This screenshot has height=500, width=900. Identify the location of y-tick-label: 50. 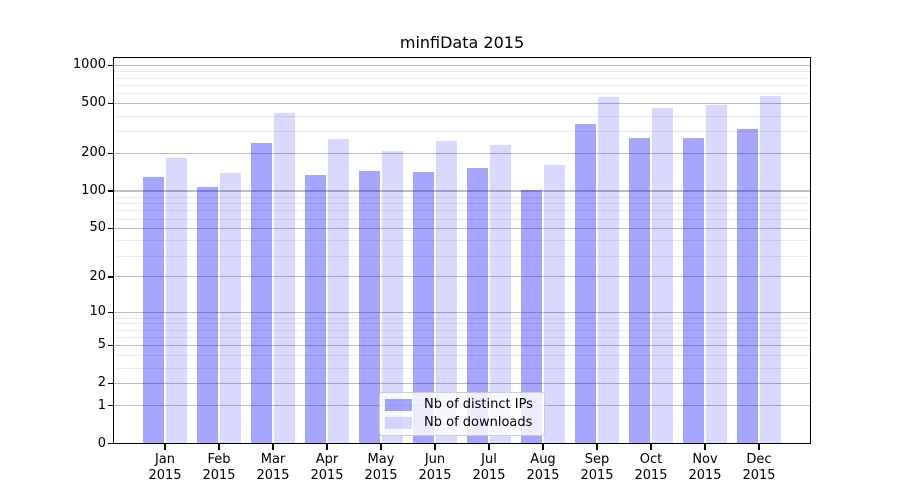
(97, 228).